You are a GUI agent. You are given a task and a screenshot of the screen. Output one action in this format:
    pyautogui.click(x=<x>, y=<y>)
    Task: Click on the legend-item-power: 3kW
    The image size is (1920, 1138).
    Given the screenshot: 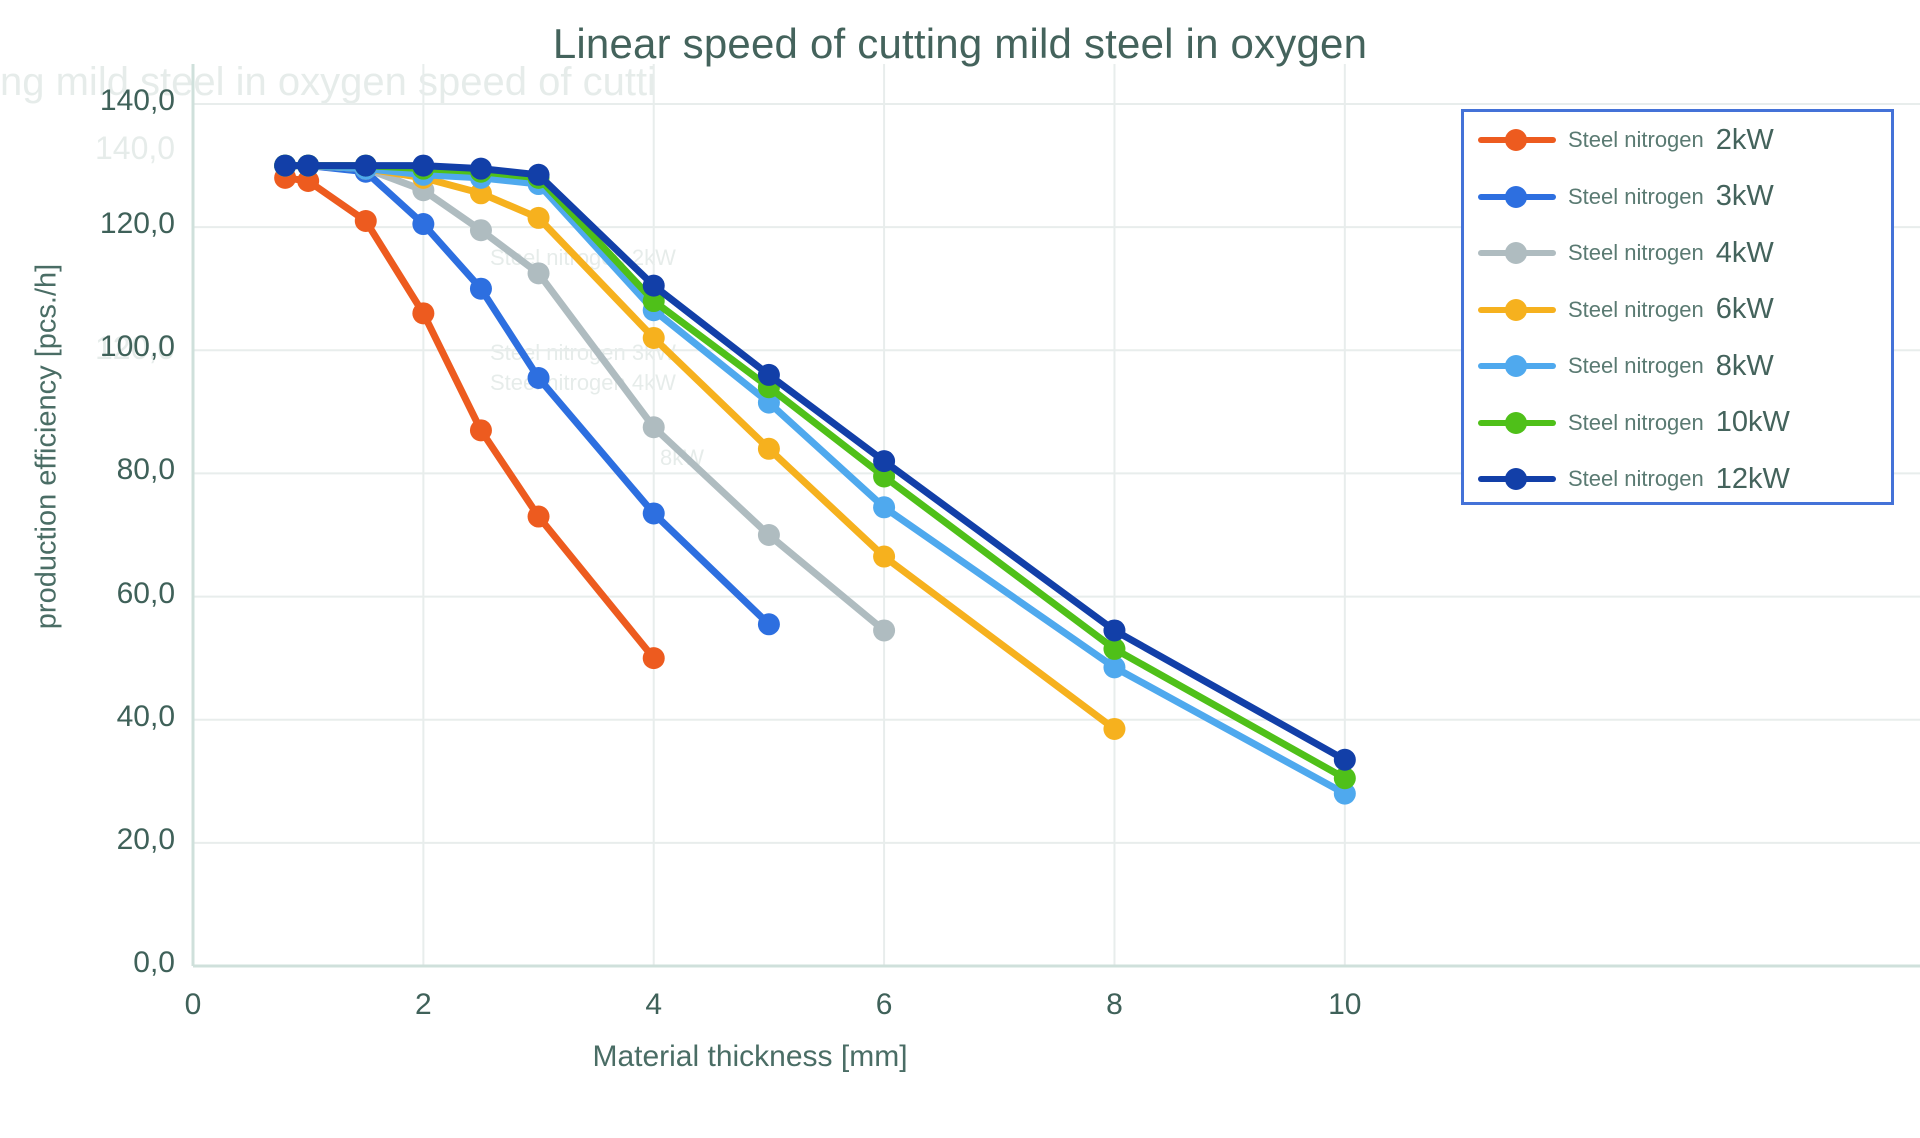 What is the action you would take?
    pyautogui.click(x=1744, y=196)
    